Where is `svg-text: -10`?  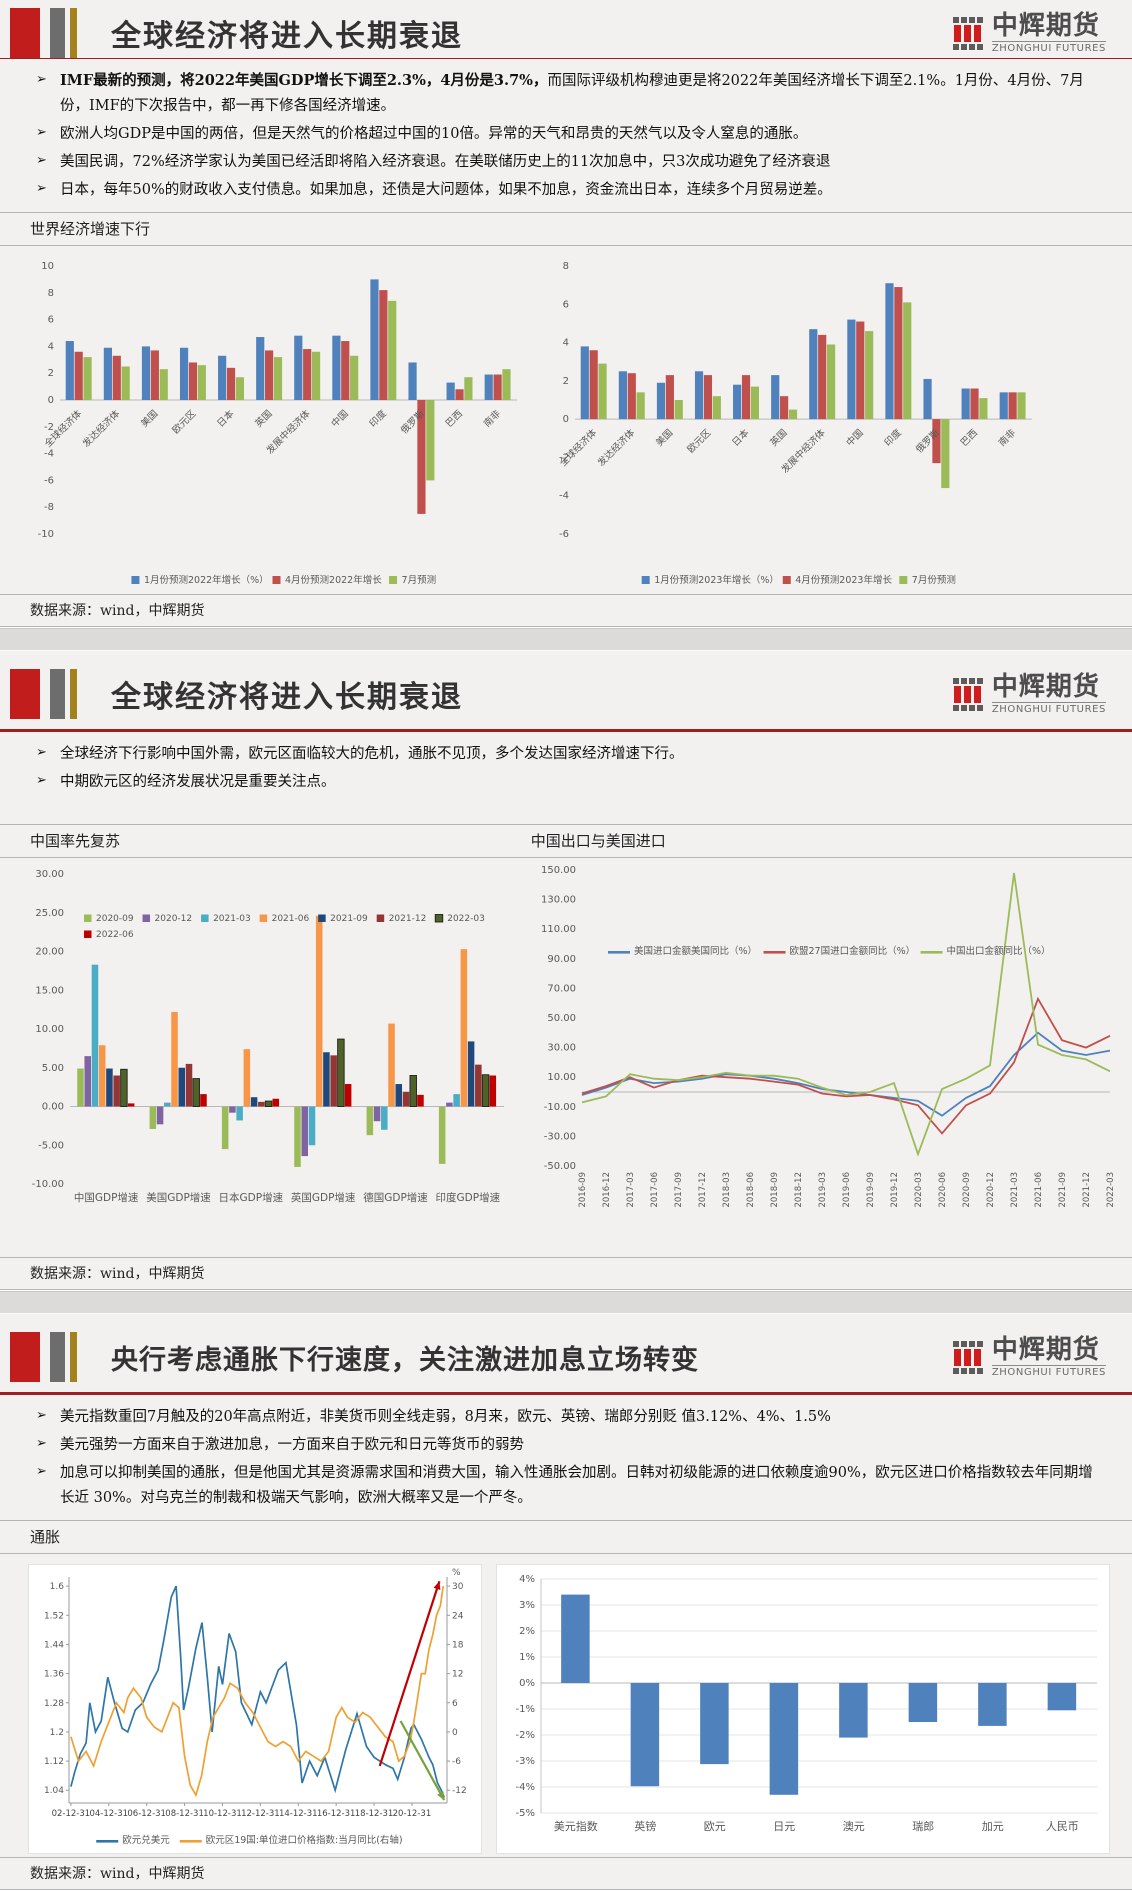
svg-text: -10 is located at coordinates (46, 534).